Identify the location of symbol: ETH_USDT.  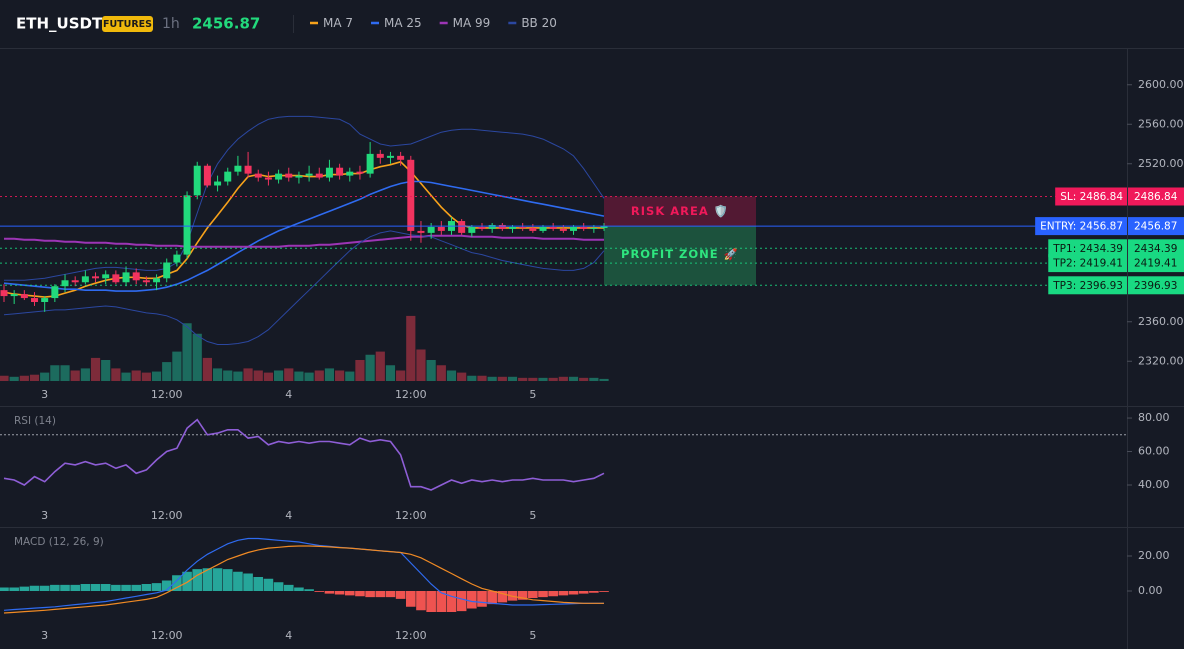
(59, 24).